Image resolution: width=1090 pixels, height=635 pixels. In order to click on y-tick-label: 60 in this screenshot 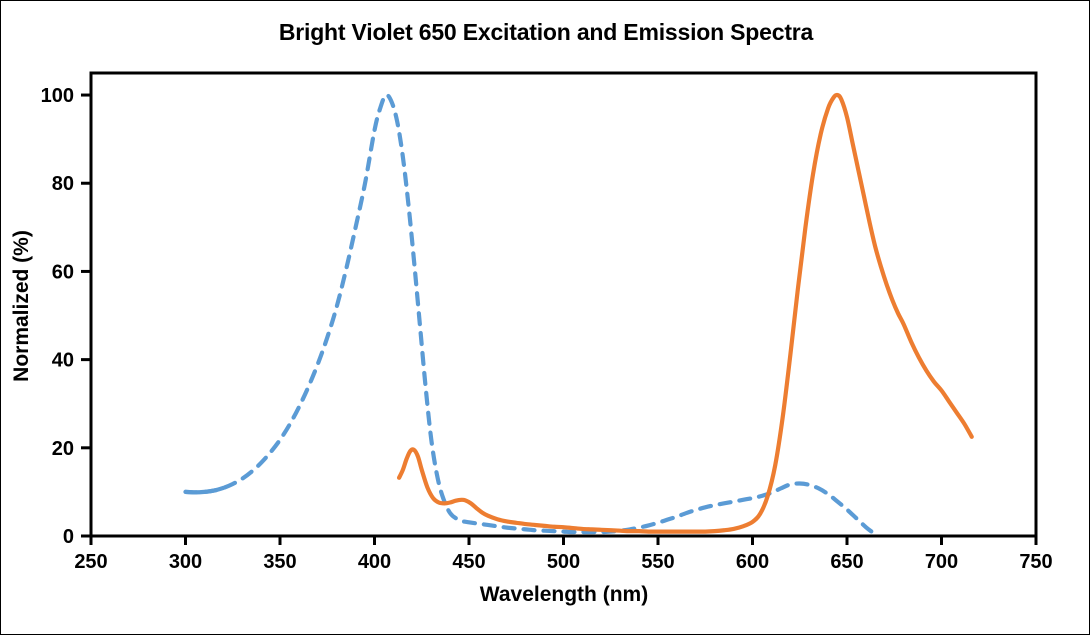, I will do `click(63, 272)`.